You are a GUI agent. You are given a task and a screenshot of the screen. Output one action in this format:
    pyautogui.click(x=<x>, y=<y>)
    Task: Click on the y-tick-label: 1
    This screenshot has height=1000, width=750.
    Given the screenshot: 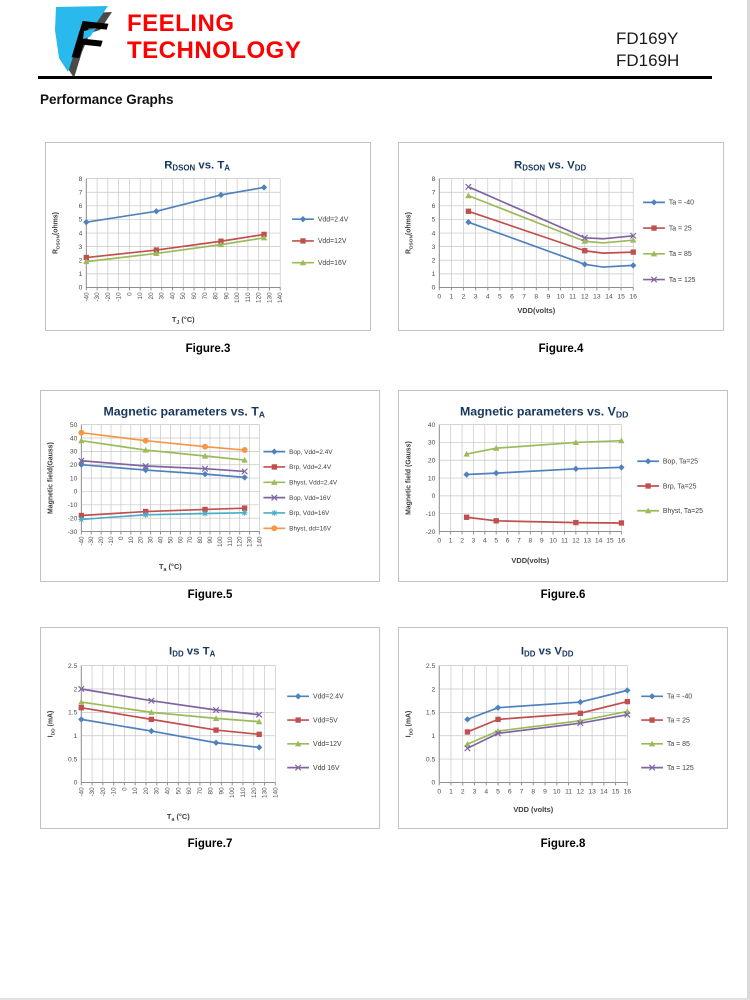 What is the action you would take?
    pyautogui.click(x=434, y=274)
    